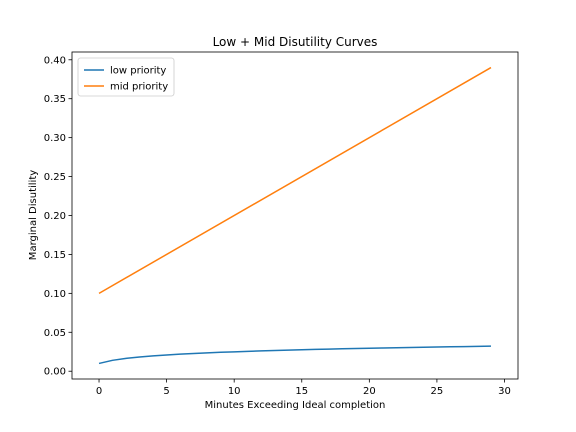 The height and width of the screenshot is (432, 576). I want to click on y-tick-label: 0.10, so click(55, 294).